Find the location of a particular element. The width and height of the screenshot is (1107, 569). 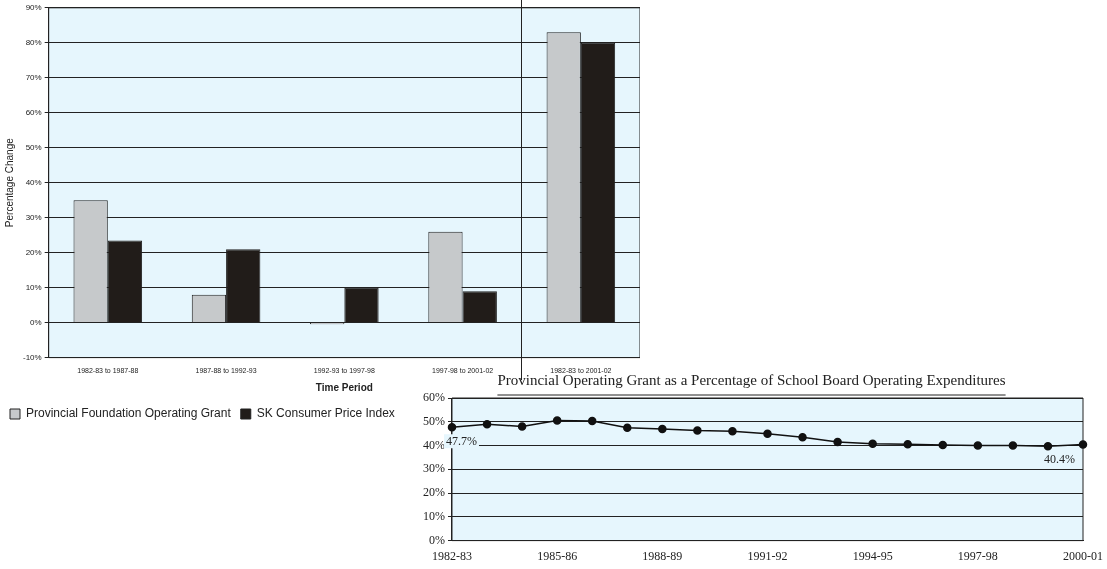

legend-label: SK Consumer Price Index is located at coordinates (325, 413).